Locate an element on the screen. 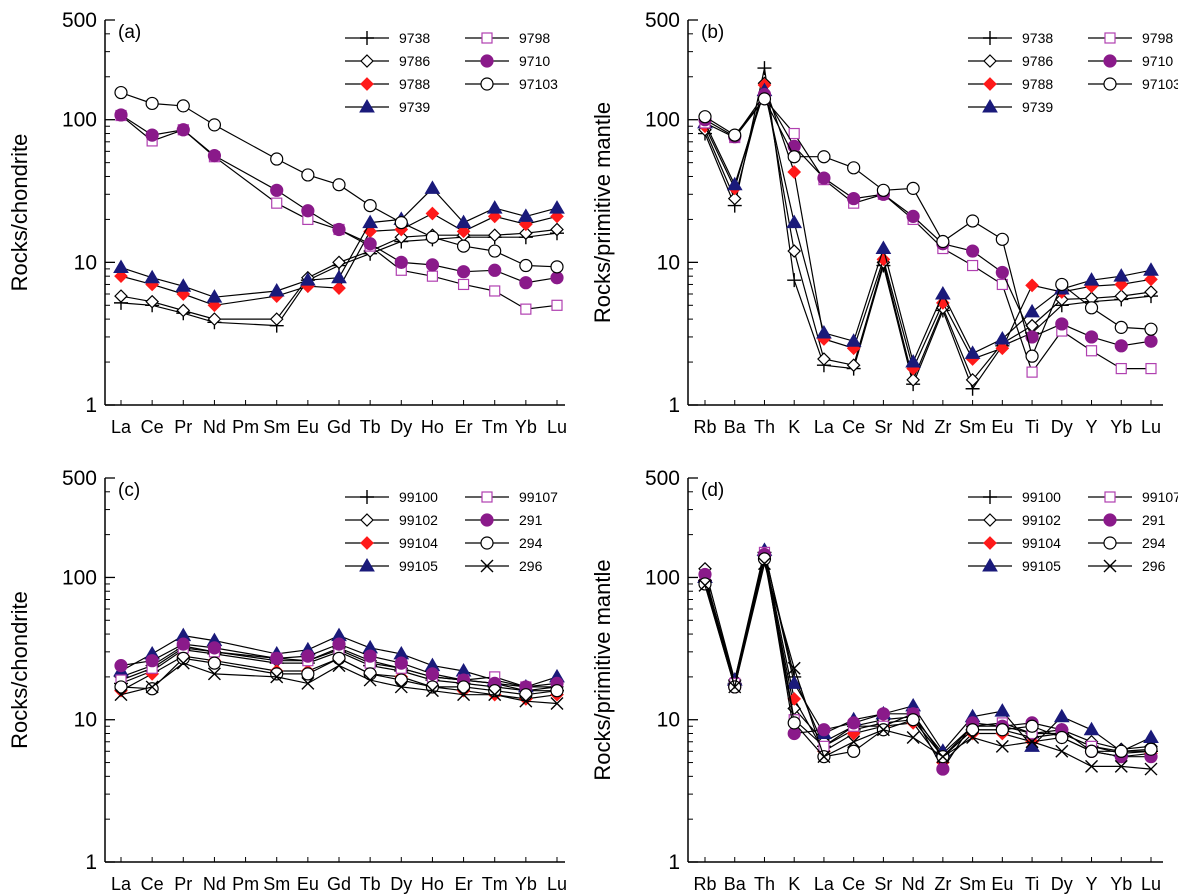  x-tick-label-th: Th is located at coordinates (764, 427).